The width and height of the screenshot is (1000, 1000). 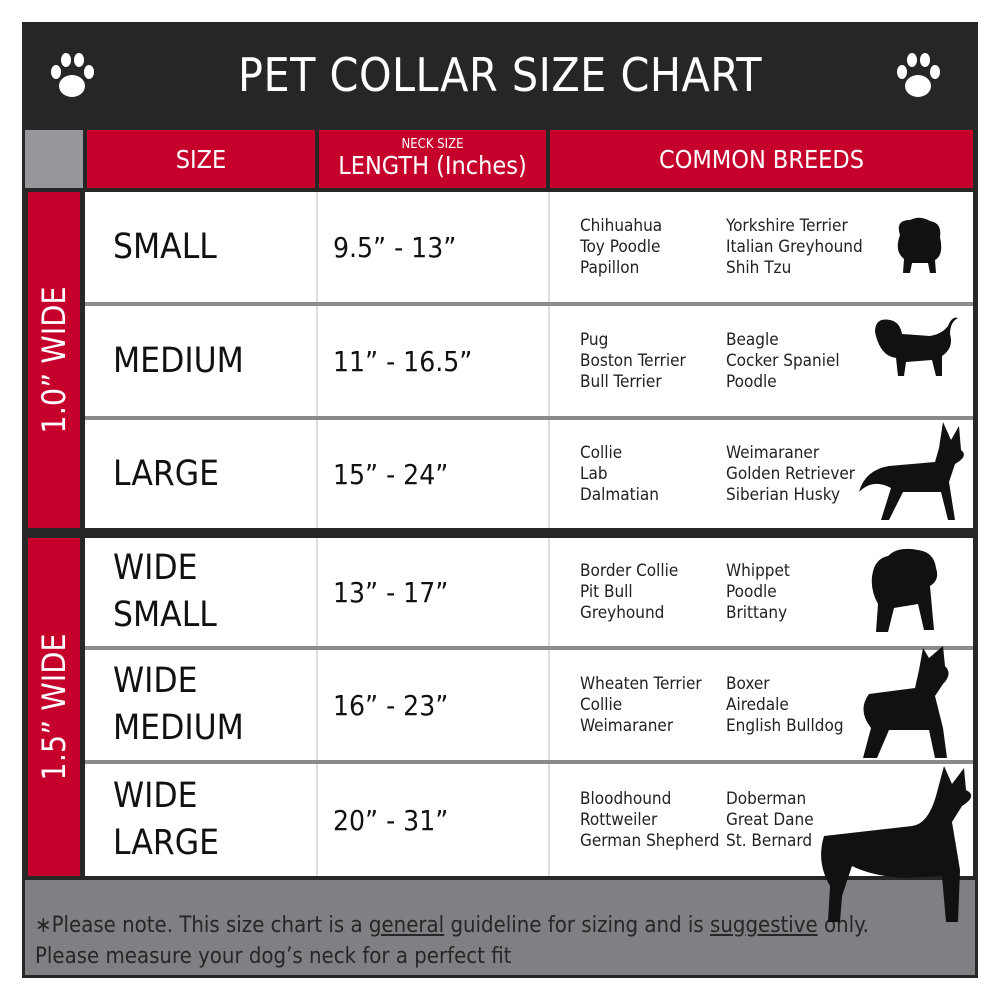 I want to click on breed-list: Border Collie Pit Bull Greyhound, so click(x=629, y=592).